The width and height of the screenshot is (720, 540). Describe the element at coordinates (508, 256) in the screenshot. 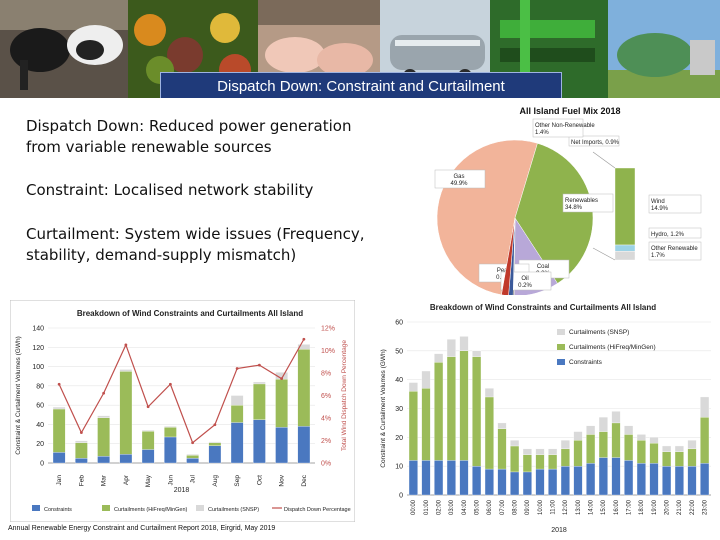

I see `pie-slice` at that location.